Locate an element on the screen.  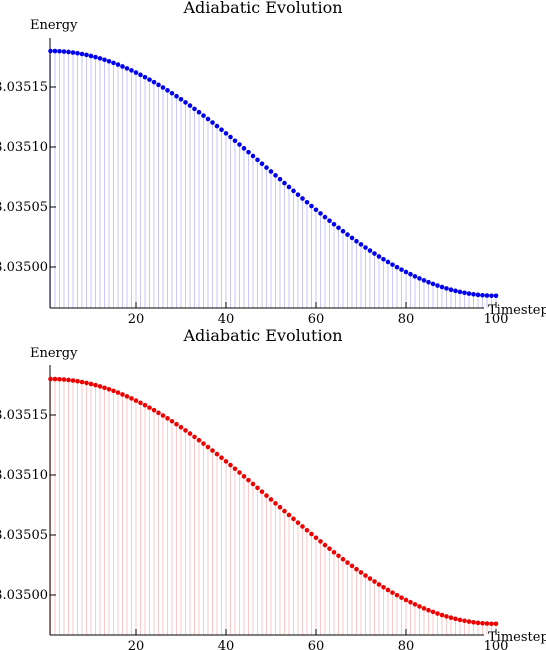
x-ticks: 20 40 60 80 100 is located at coordinates (318, 639).